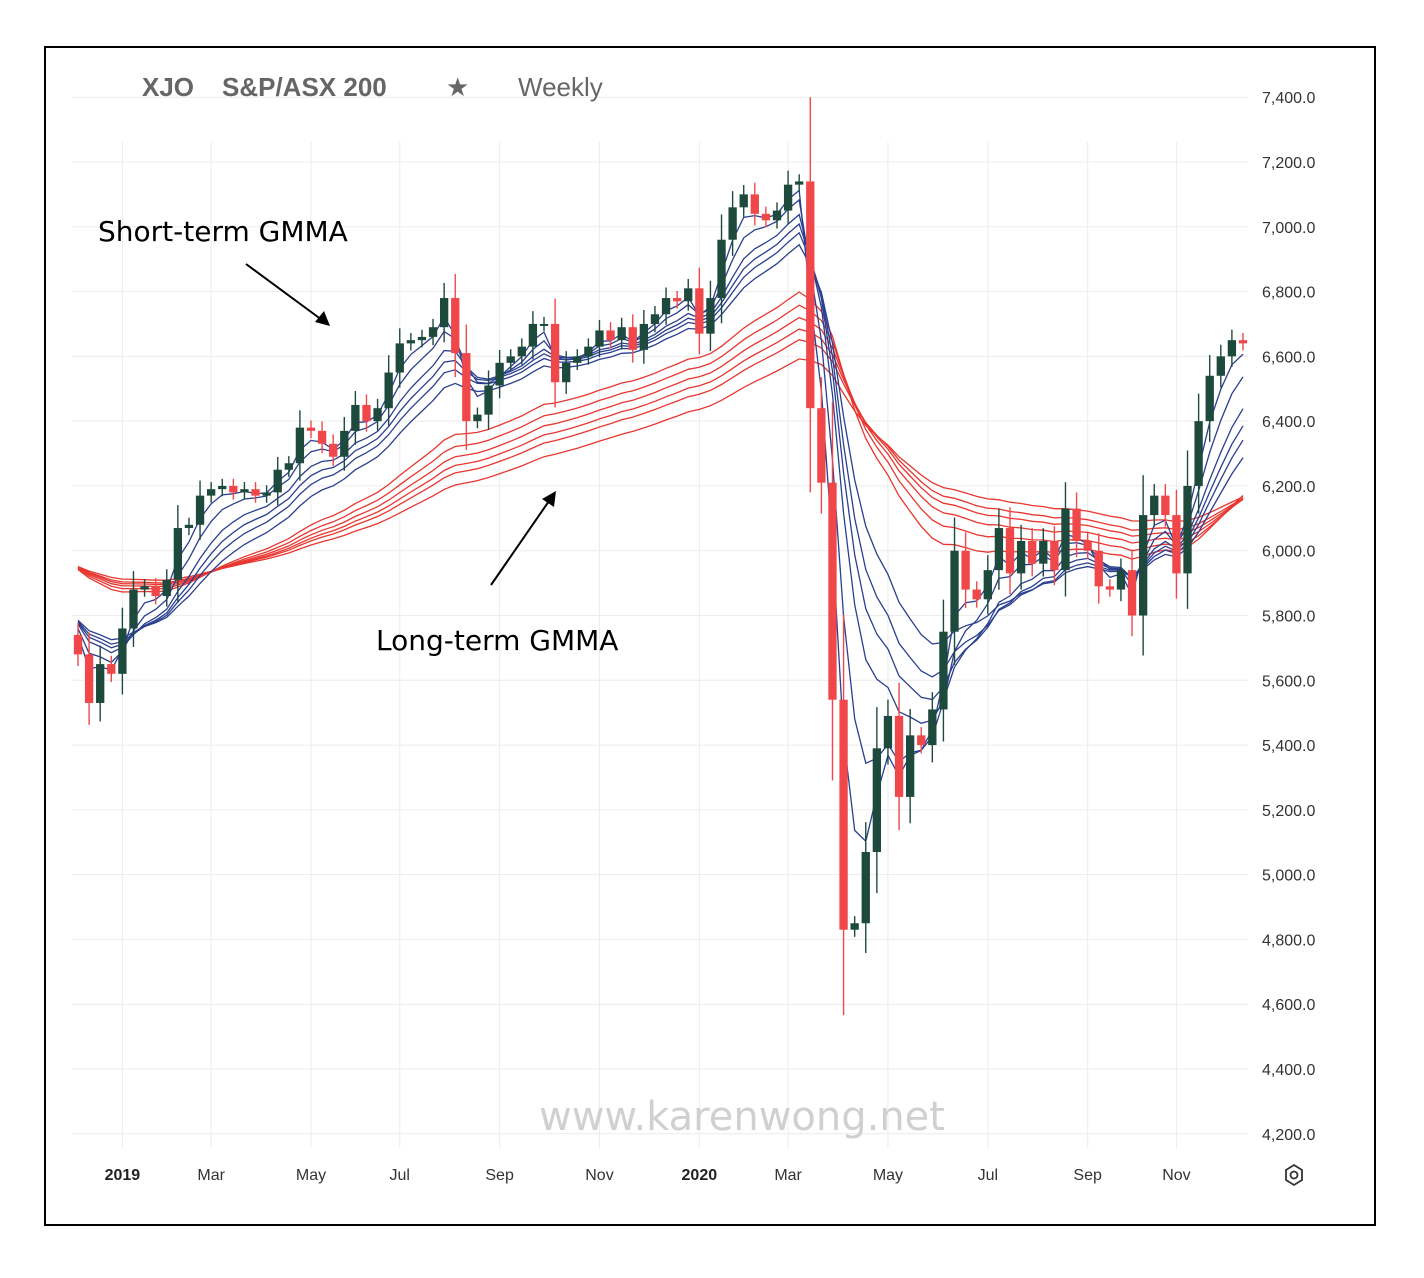 Image resolution: width=1424 pixels, height=1278 pixels. I want to click on x-tick-label: Sep, so click(499, 1175).